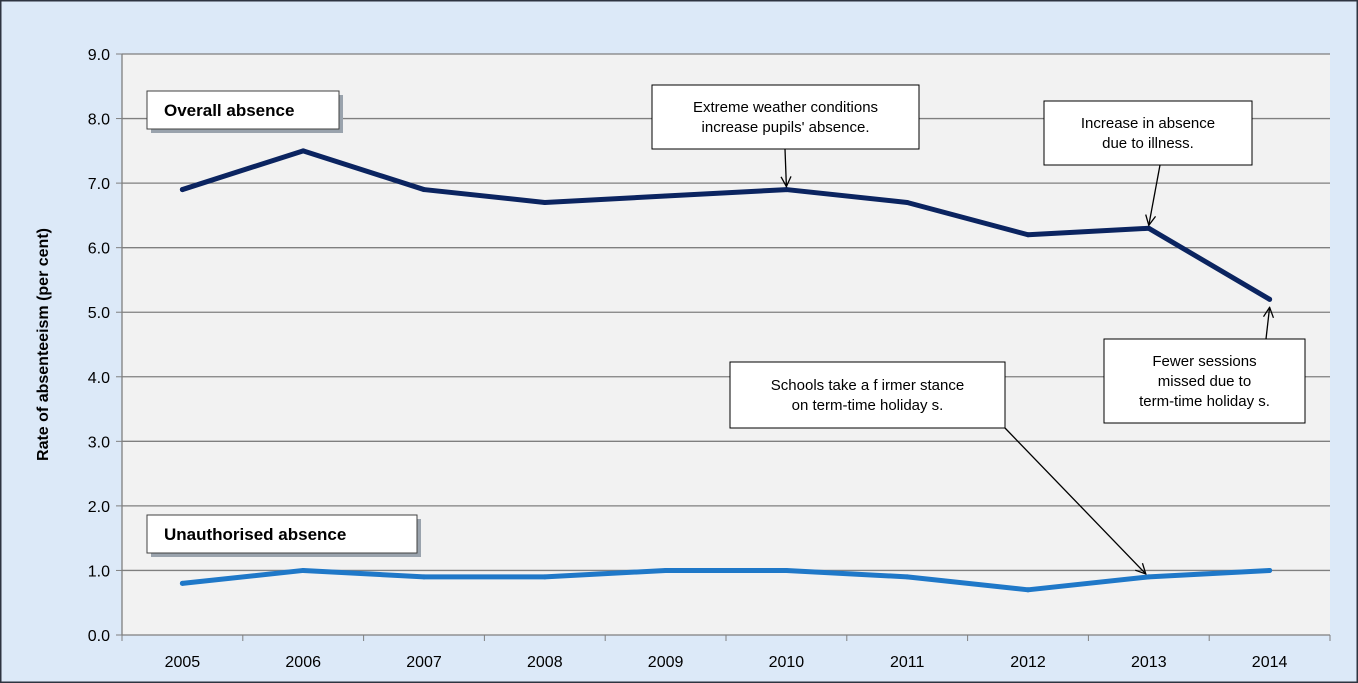 This screenshot has width=1358, height=683. I want to click on annotation-text: missed due to, so click(1204, 381).